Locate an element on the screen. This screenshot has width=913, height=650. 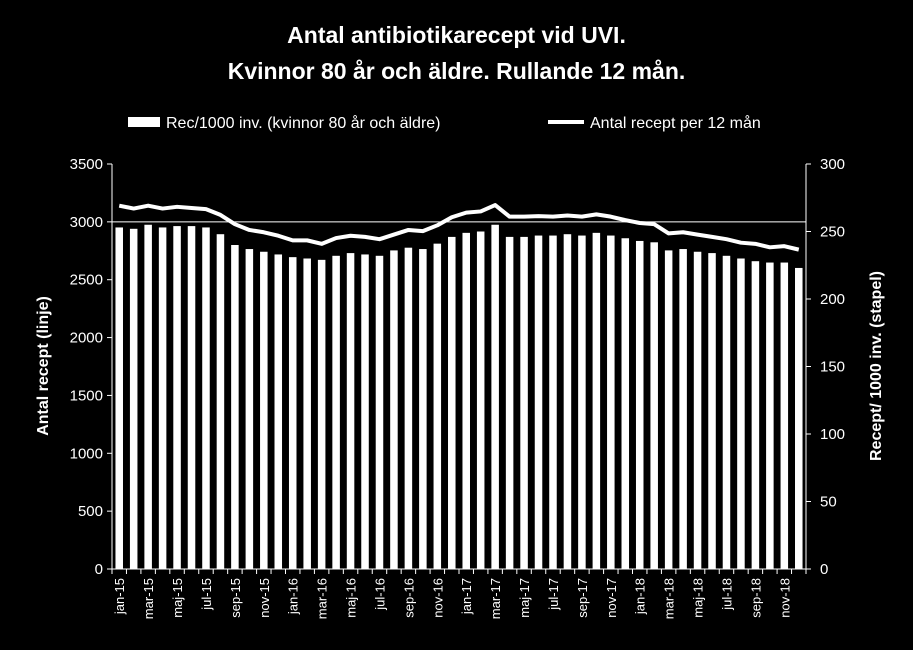
x-tick-label: maj-15 is located at coordinates (177, 598).